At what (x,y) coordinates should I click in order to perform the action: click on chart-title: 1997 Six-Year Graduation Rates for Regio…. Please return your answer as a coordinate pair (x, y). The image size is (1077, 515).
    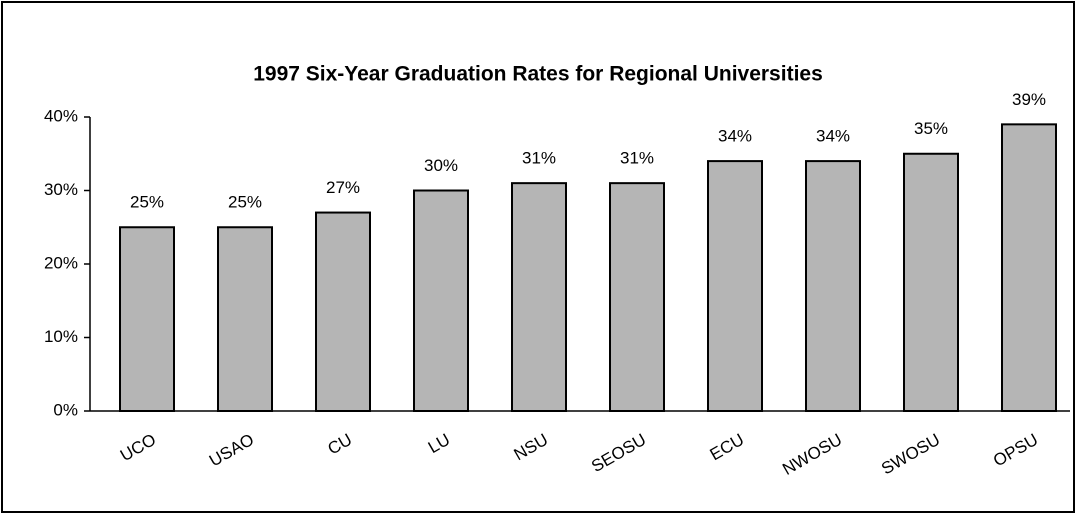
    Looking at the image, I should click on (538, 74).